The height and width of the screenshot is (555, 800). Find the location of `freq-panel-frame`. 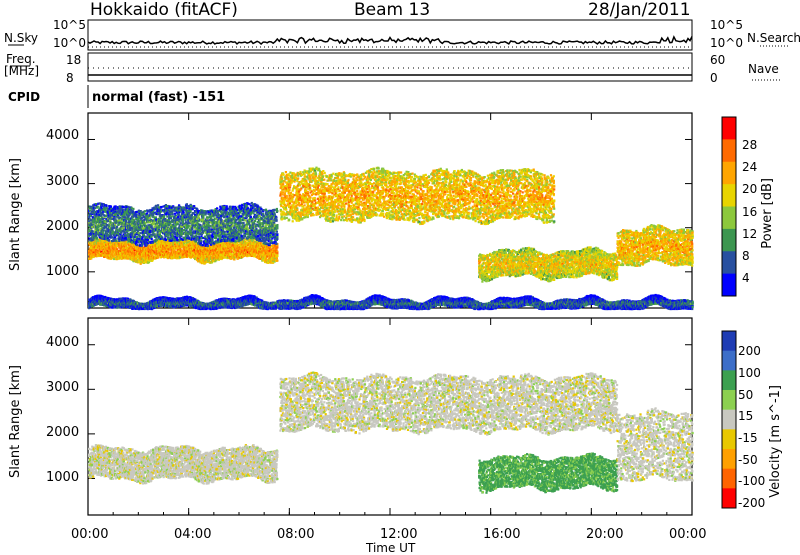

freq-panel-frame is located at coordinates (390, 67).